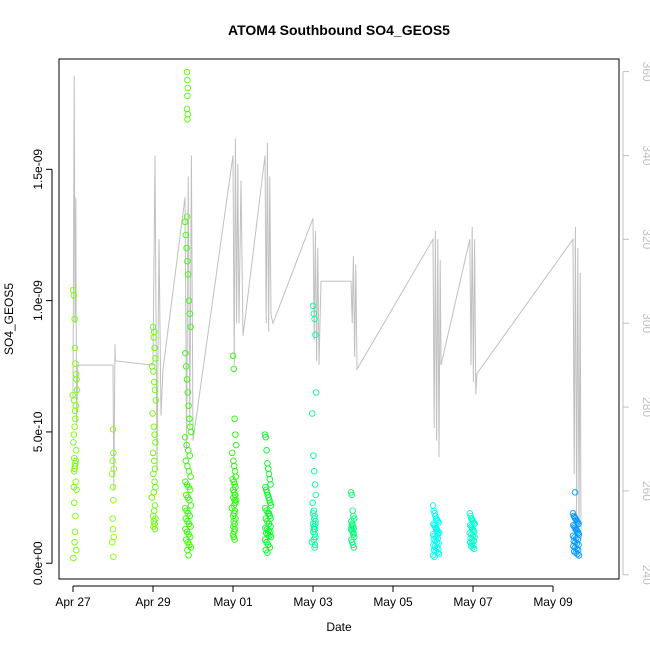 The height and width of the screenshot is (650, 650). I want to click on y2-tick-label: 240, so click(645, 575).